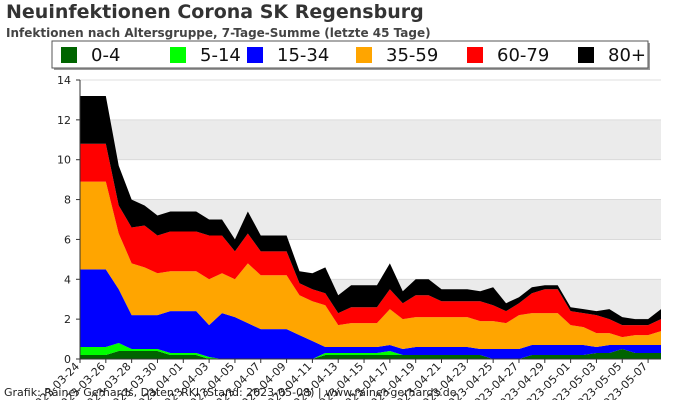 This screenshot has width=700, height=400. What do you see at coordinates (627, 55) in the screenshot?
I see `legend-label-80+: 80+` at bounding box center [627, 55].